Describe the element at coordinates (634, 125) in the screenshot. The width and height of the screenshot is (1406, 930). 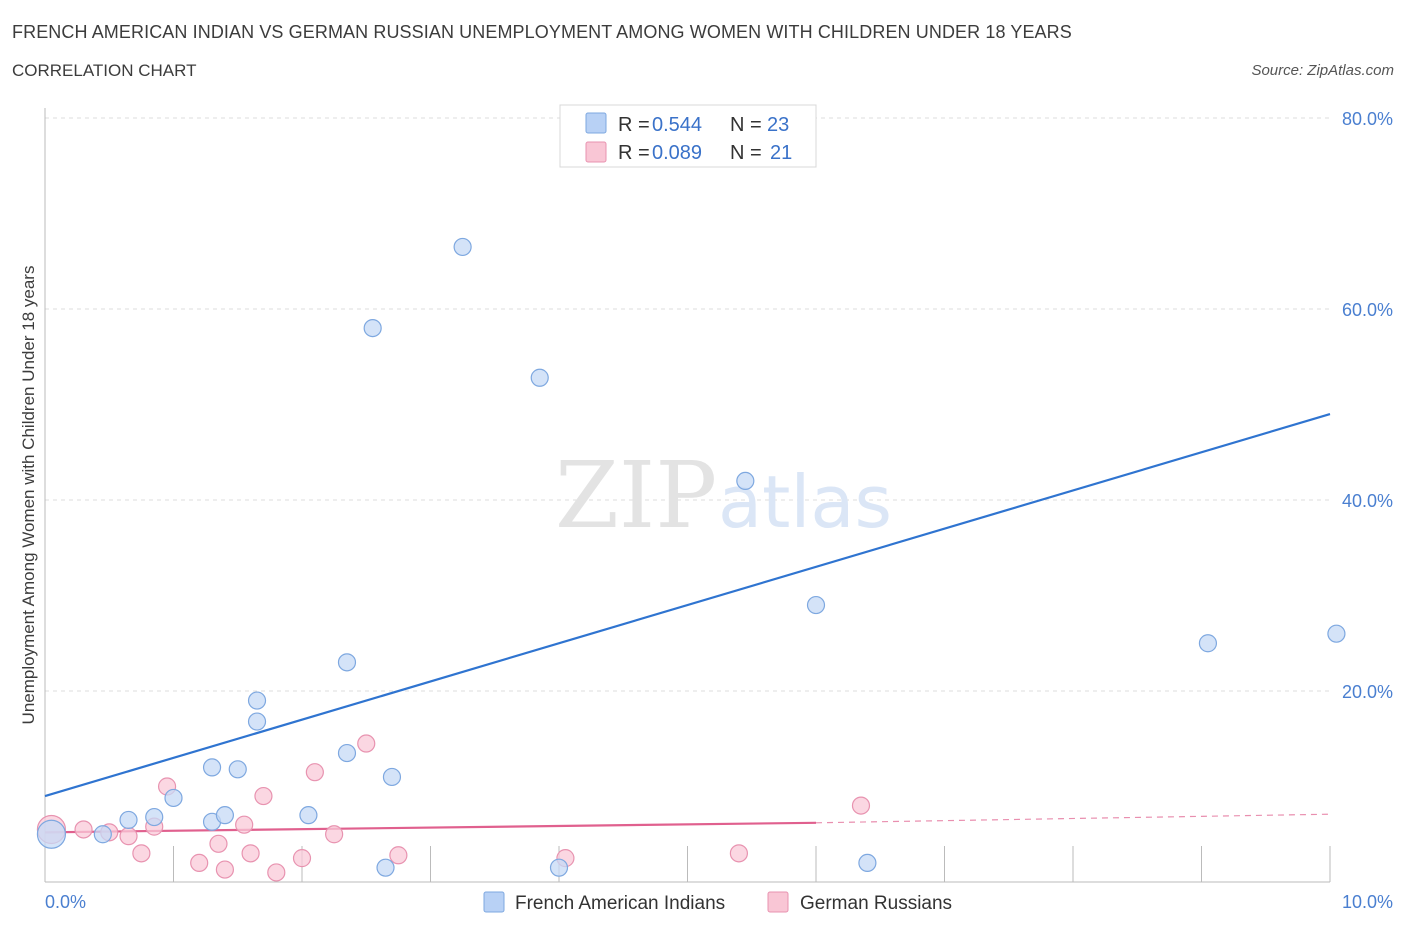
I see `legend-r-label-1: R =` at that location.